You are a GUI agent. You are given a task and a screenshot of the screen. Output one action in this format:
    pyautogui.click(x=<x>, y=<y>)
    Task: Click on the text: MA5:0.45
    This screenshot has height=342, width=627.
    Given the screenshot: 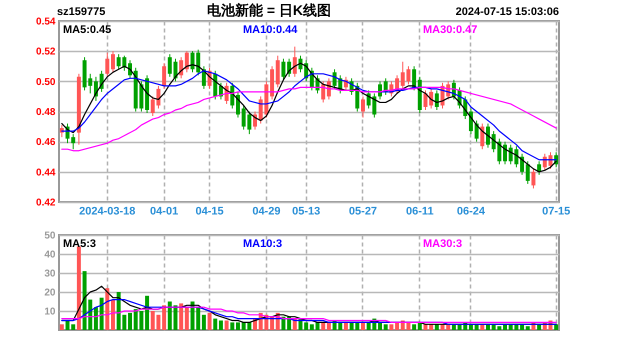 What is the action you would take?
    pyautogui.click(x=87, y=30)
    